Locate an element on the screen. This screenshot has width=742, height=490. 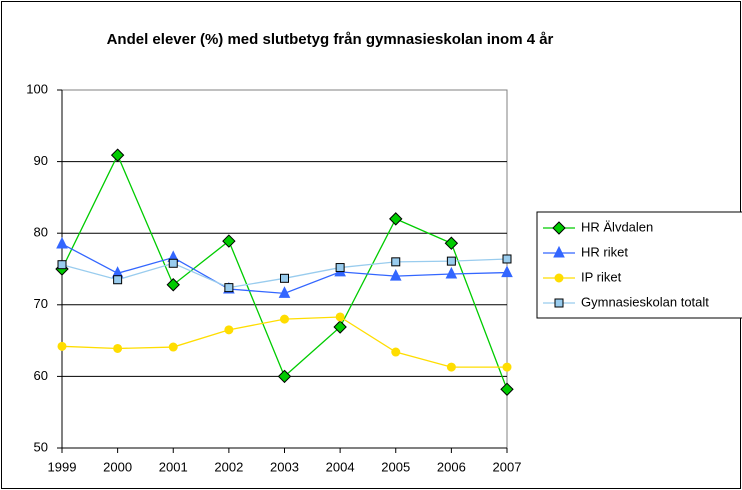
legend-box is located at coordinates (639, 265).